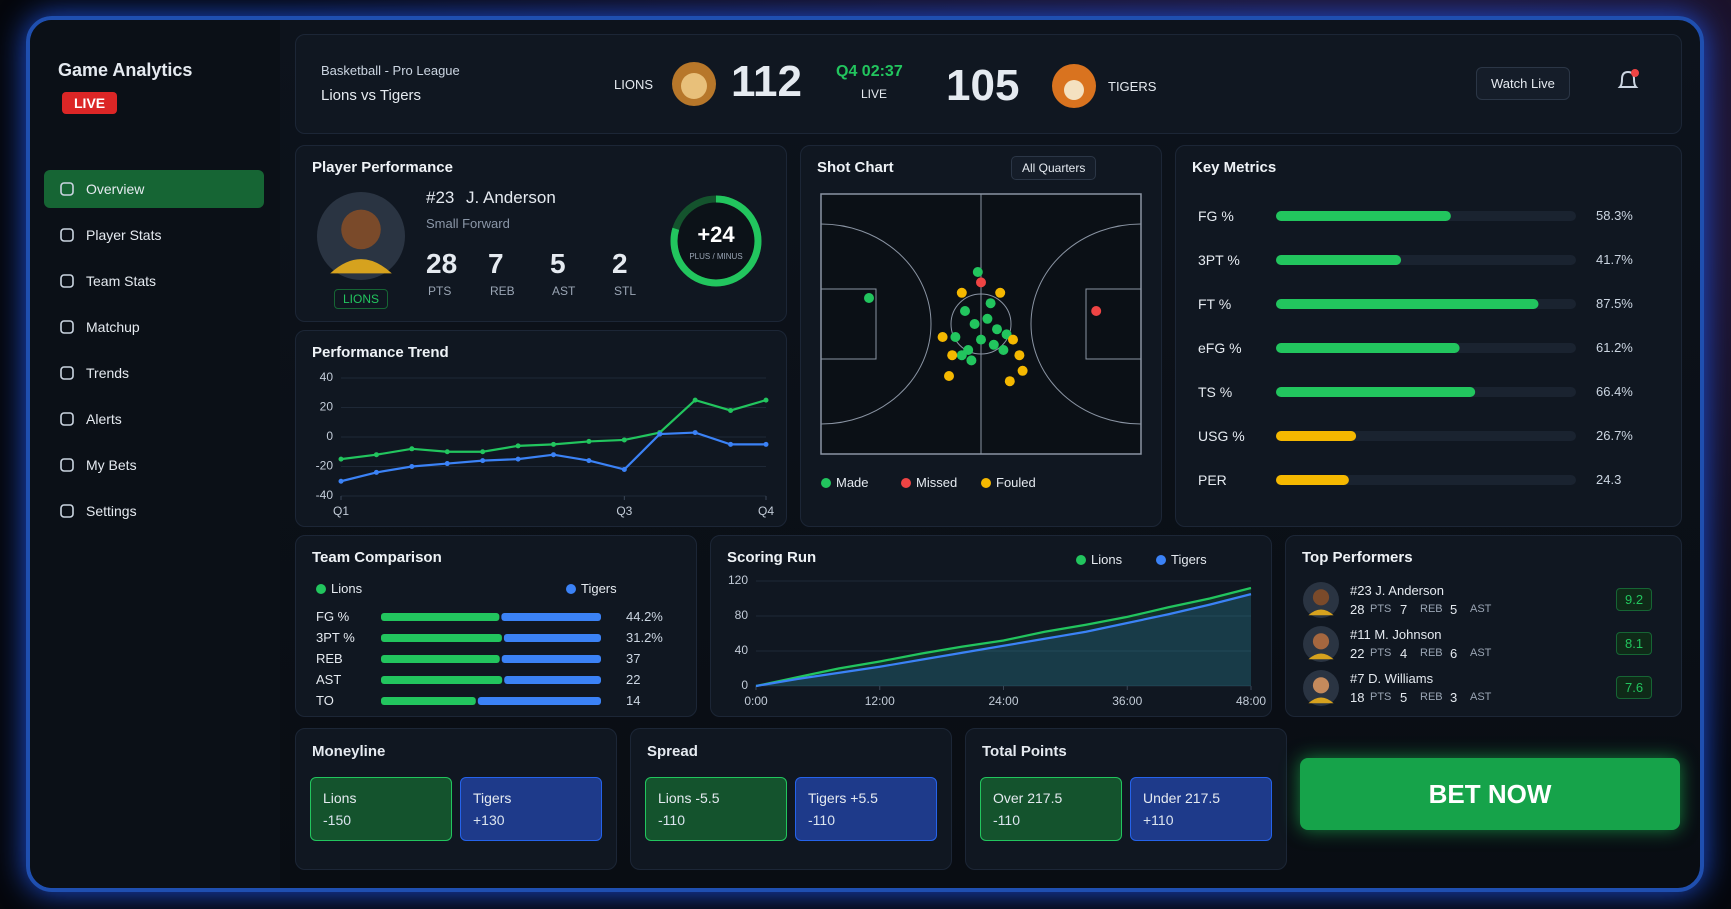 The width and height of the screenshot is (1731, 909). Describe the element at coordinates (634, 84) in the screenshot. I see `home-team: LIONS` at that location.